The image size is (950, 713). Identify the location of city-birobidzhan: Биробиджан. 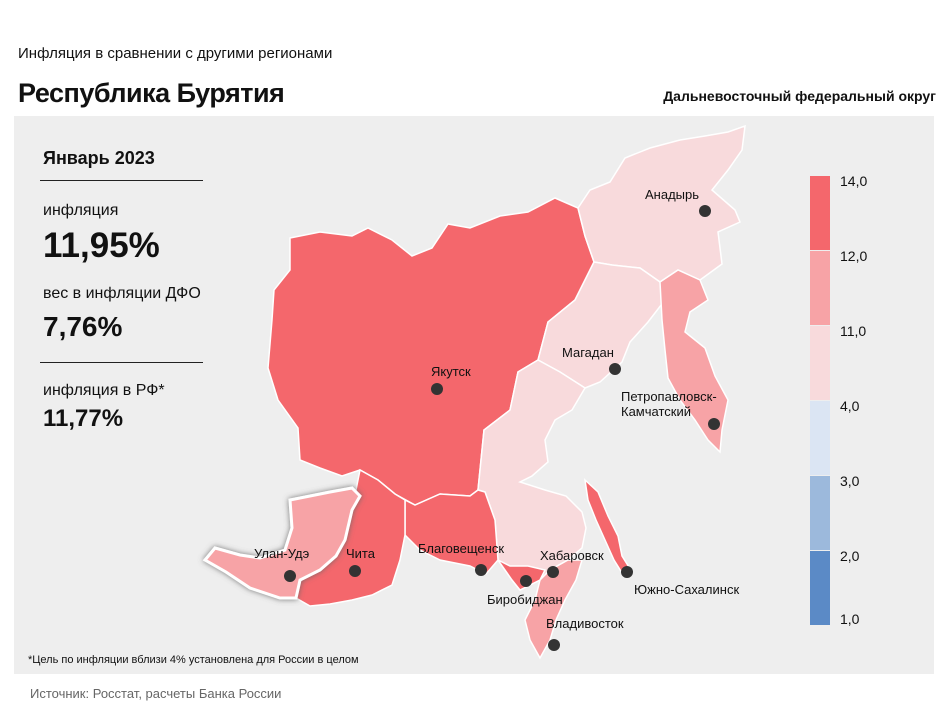
(525, 591).